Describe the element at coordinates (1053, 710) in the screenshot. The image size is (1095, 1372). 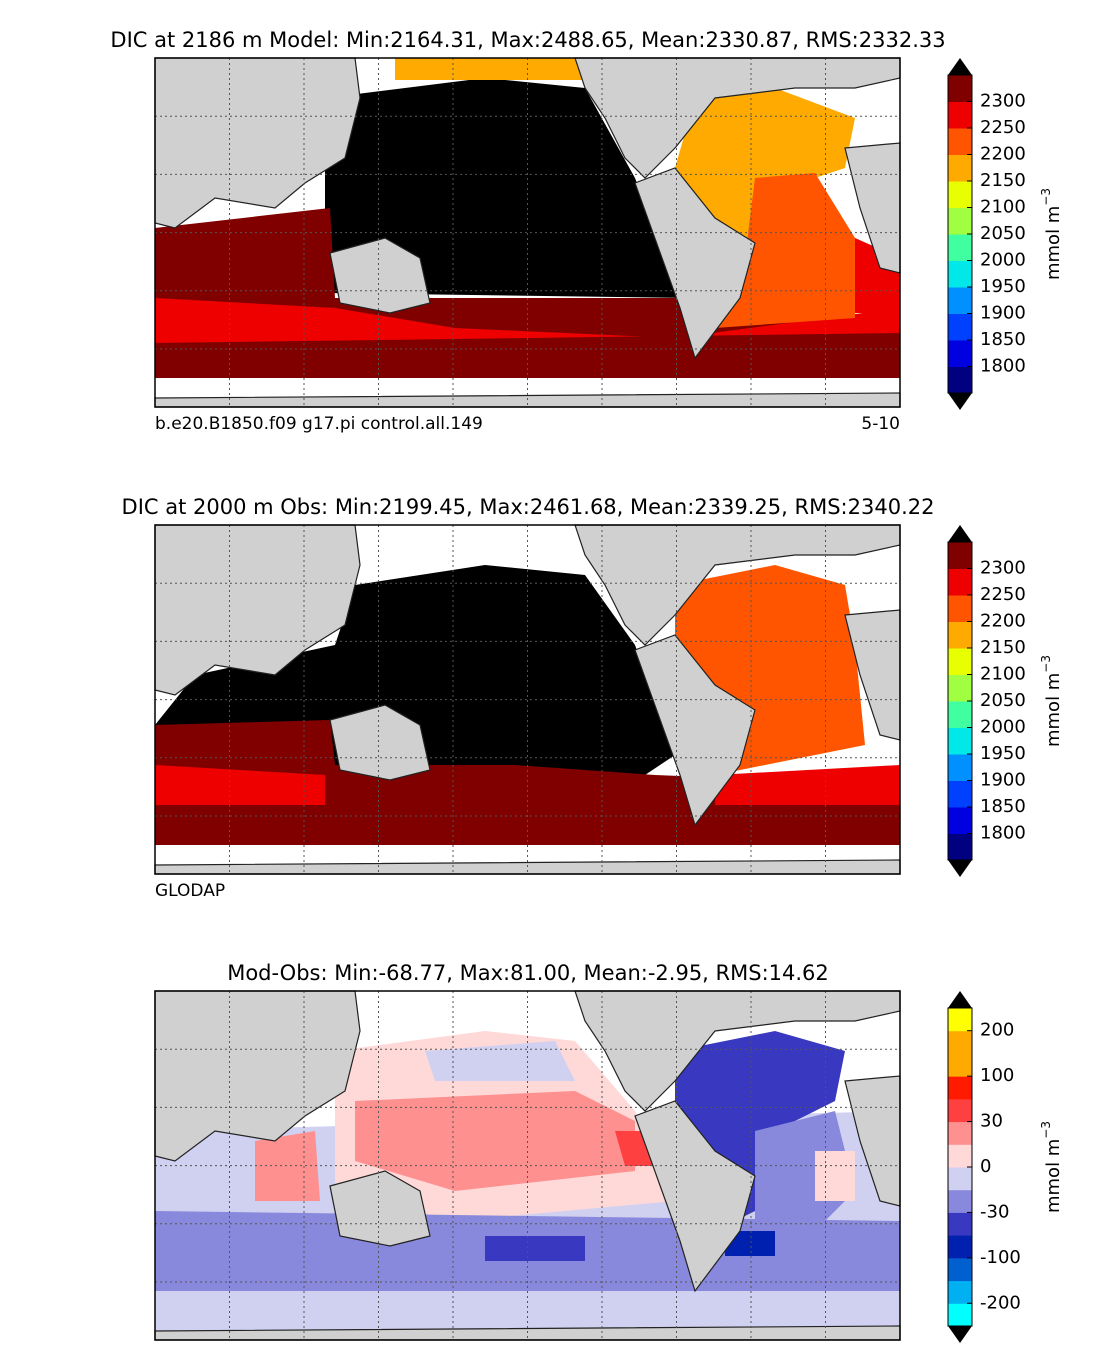
I see `colorbar-label-unit: mmol m` at that location.